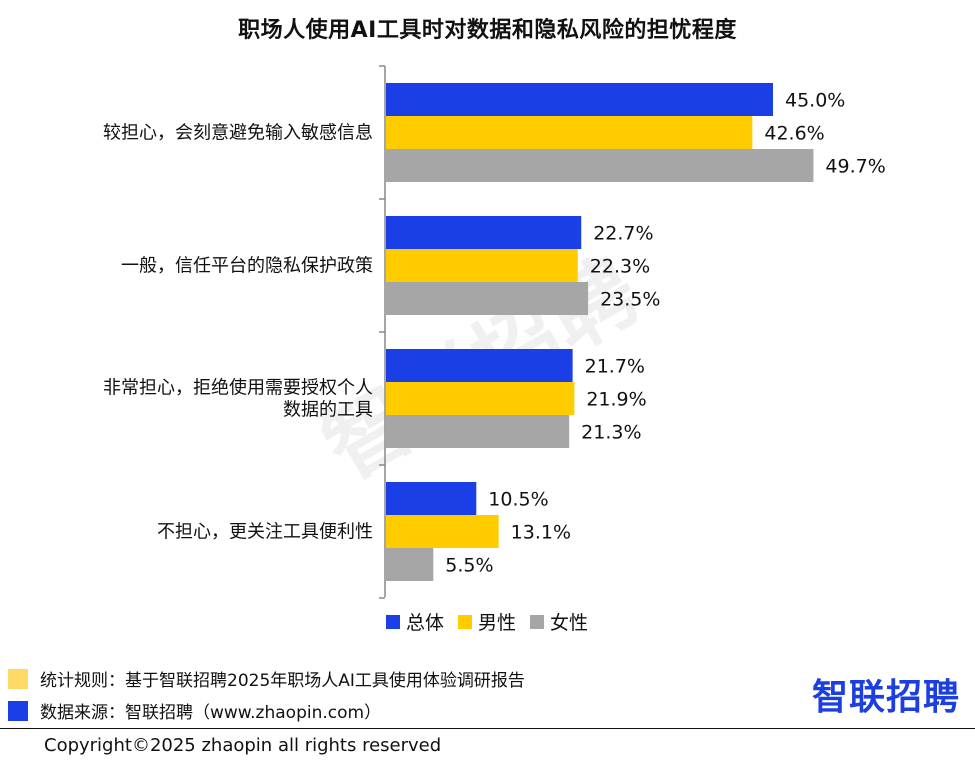 The width and height of the screenshot is (975, 760). I want to click on chart-title: 职场人使用AI工具时对数据和隐私风险的担忧程度, so click(487, 30).